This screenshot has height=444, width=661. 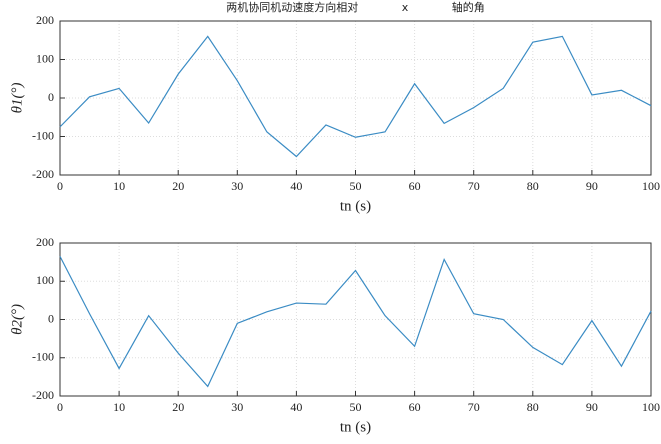 I want to click on y-axis-label: θ2(°), so click(x=17, y=319).